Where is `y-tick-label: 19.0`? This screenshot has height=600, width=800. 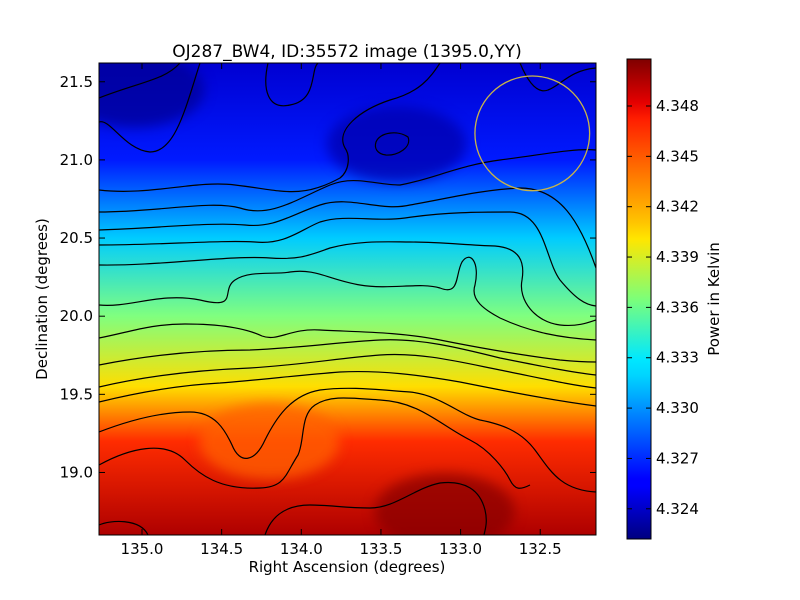 y-tick-label: 19.0 is located at coordinates (76, 472).